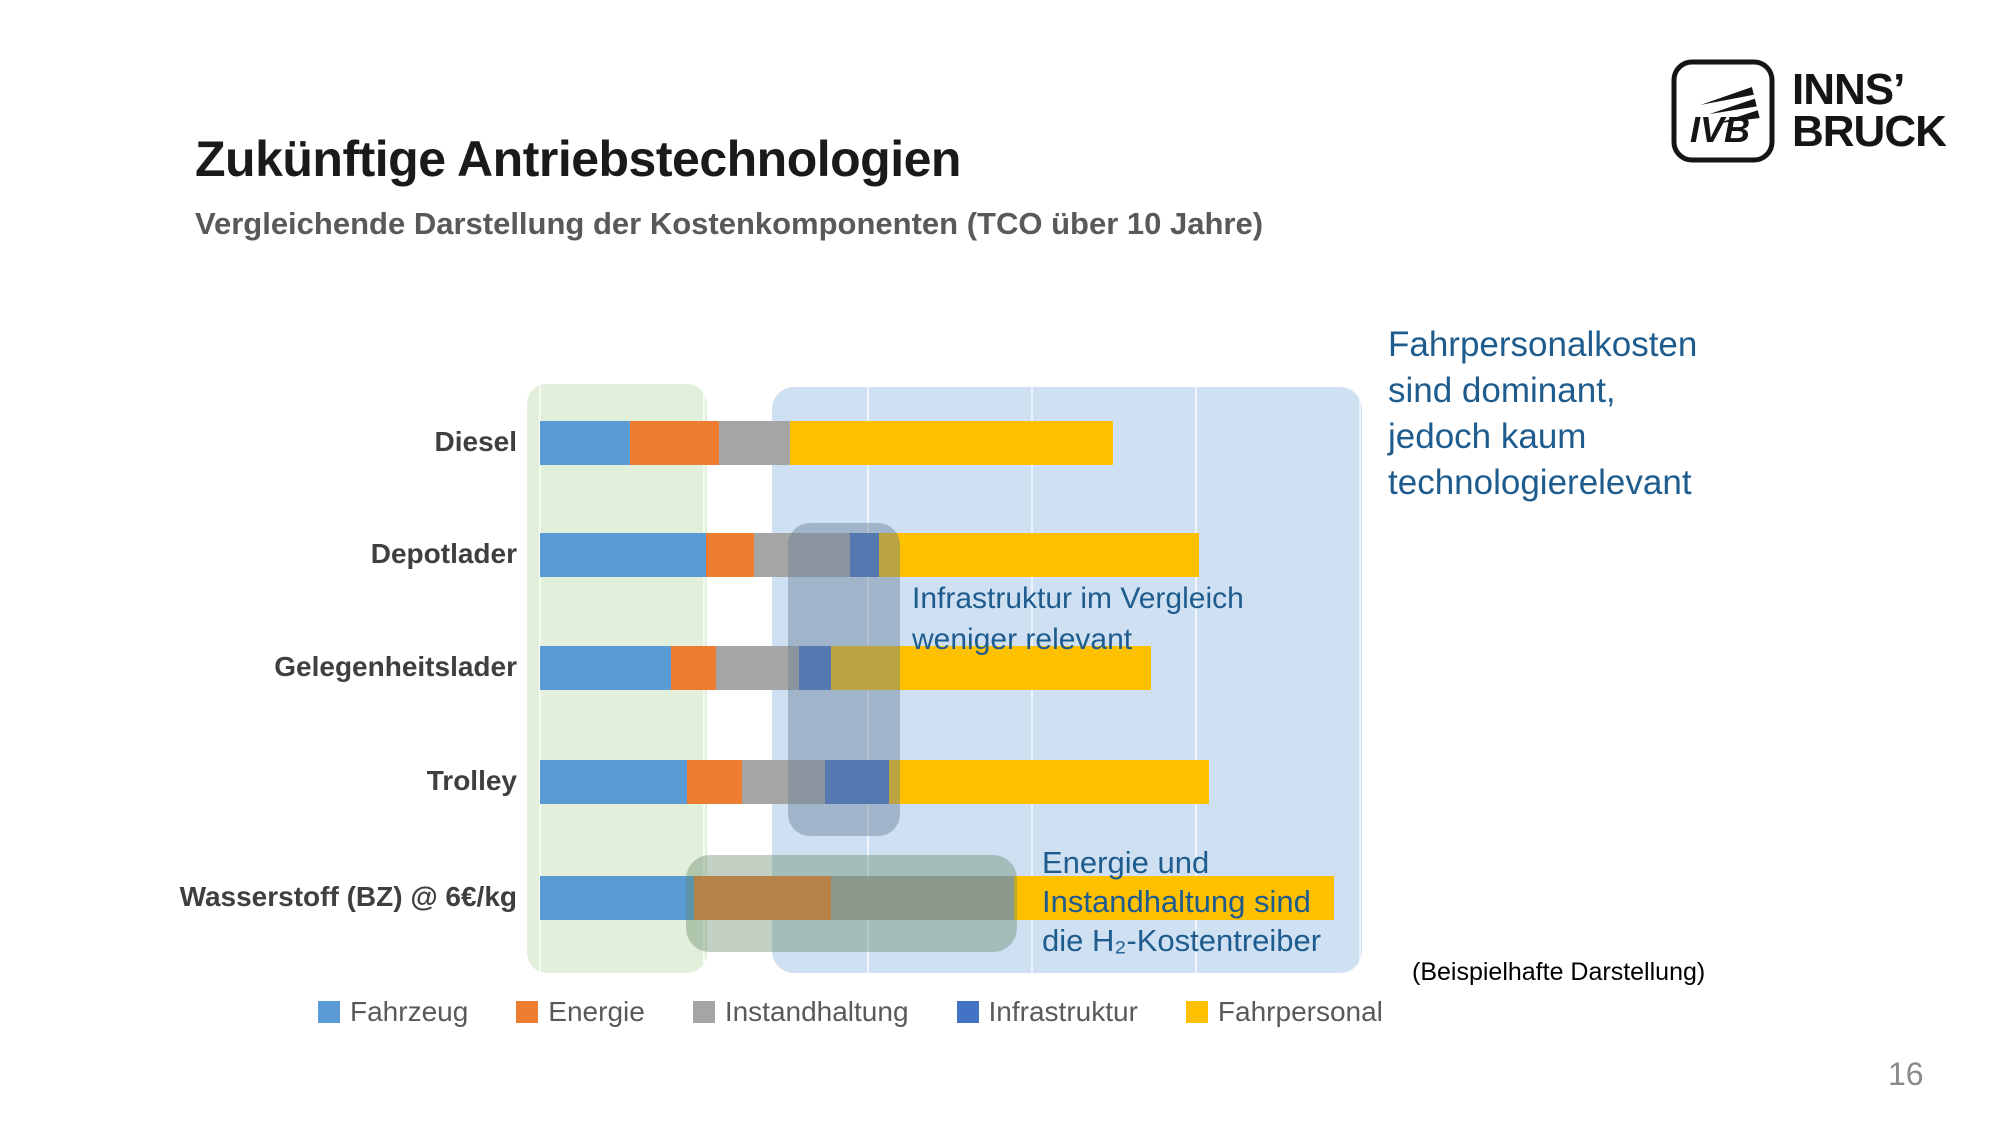 This screenshot has height=1125, width=2000. I want to click on ivb-innsbruck-logo: IVB INNS’ BRUCK, so click(1808, 111).